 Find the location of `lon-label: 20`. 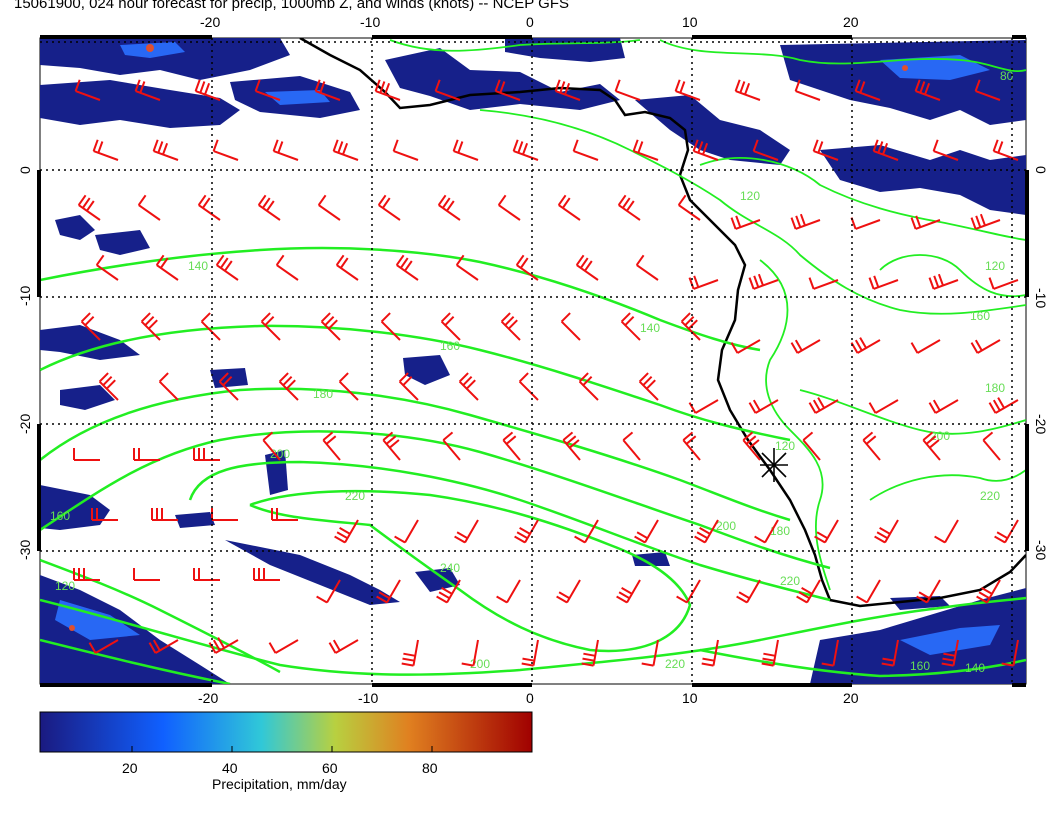

lon-label: 20 is located at coordinates (851, 698).